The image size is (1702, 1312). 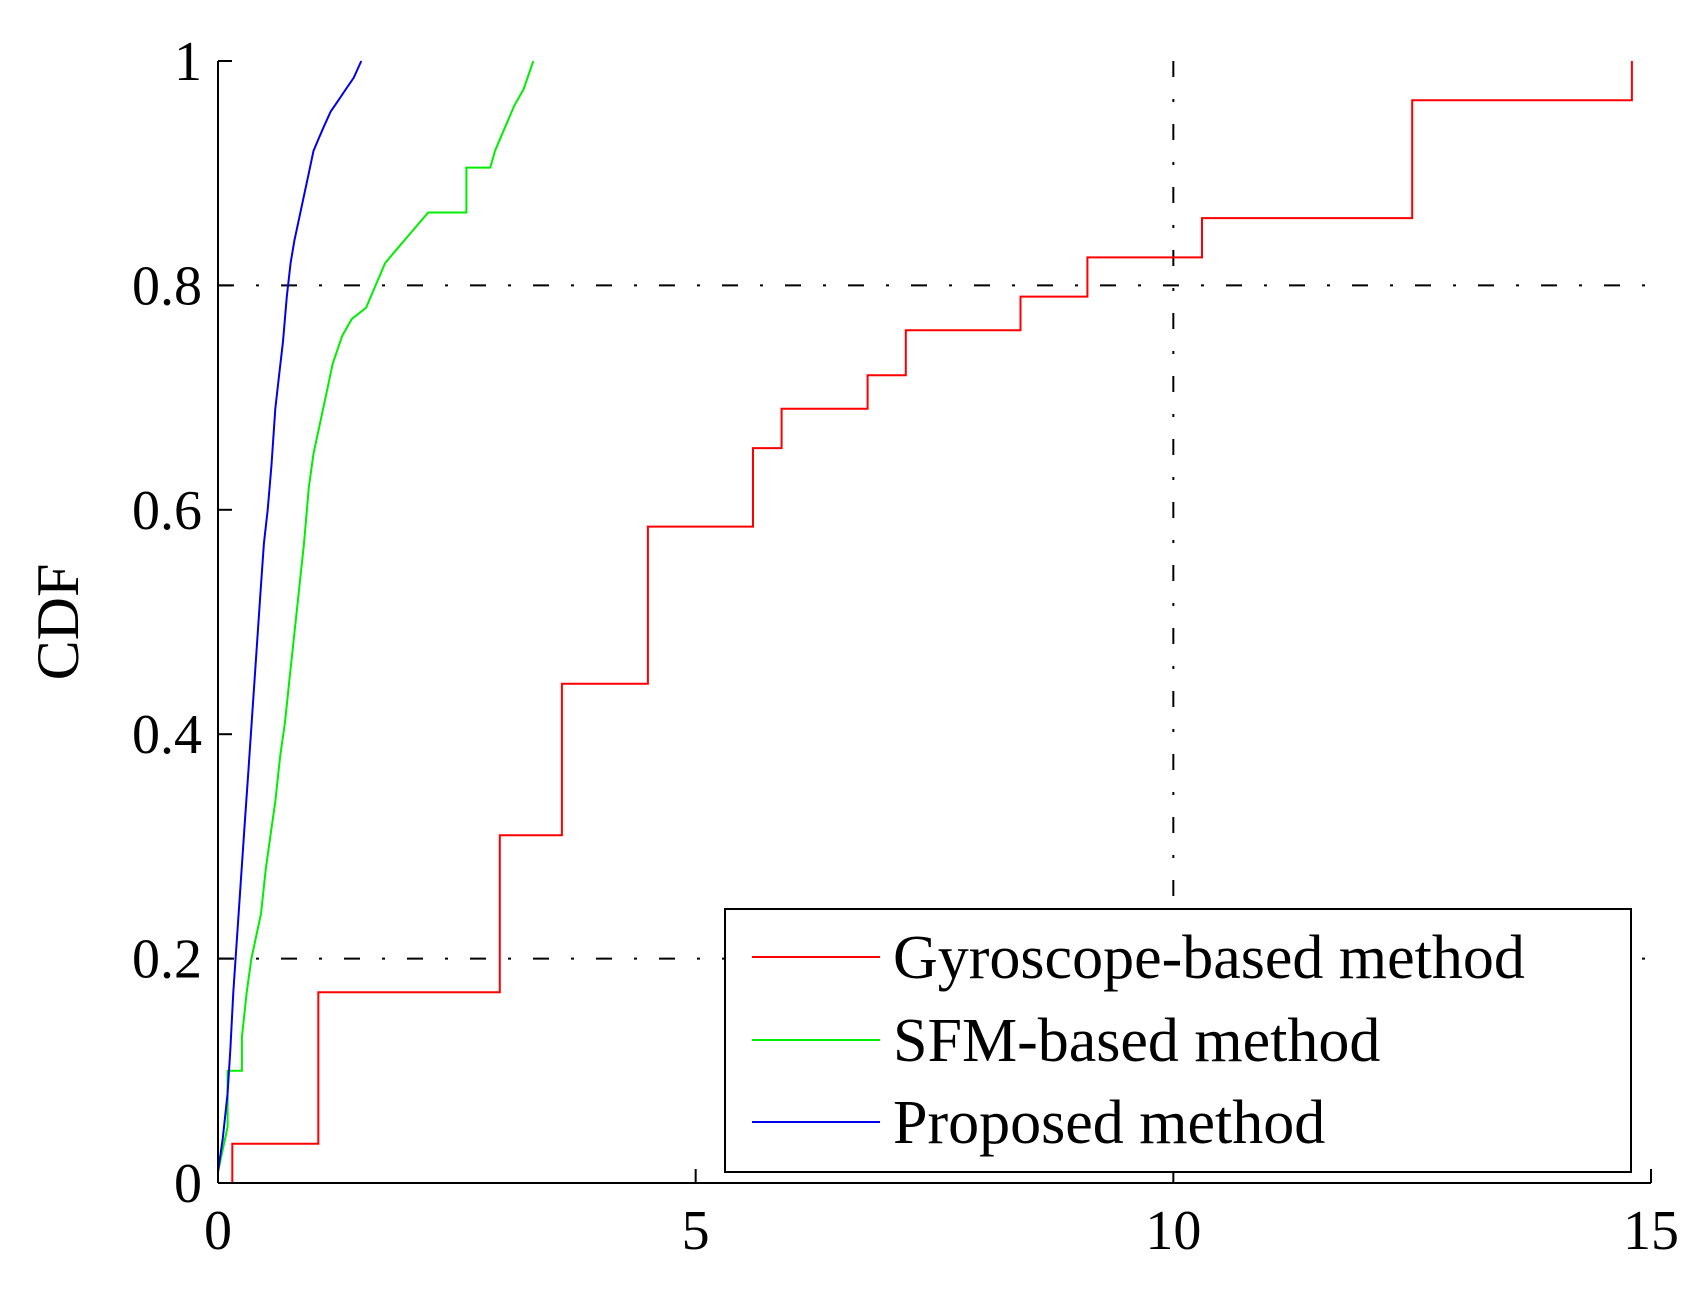 What do you see at coordinates (167, 286) in the screenshot?
I see `y-tick-label-4: 0.8` at bounding box center [167, 286].